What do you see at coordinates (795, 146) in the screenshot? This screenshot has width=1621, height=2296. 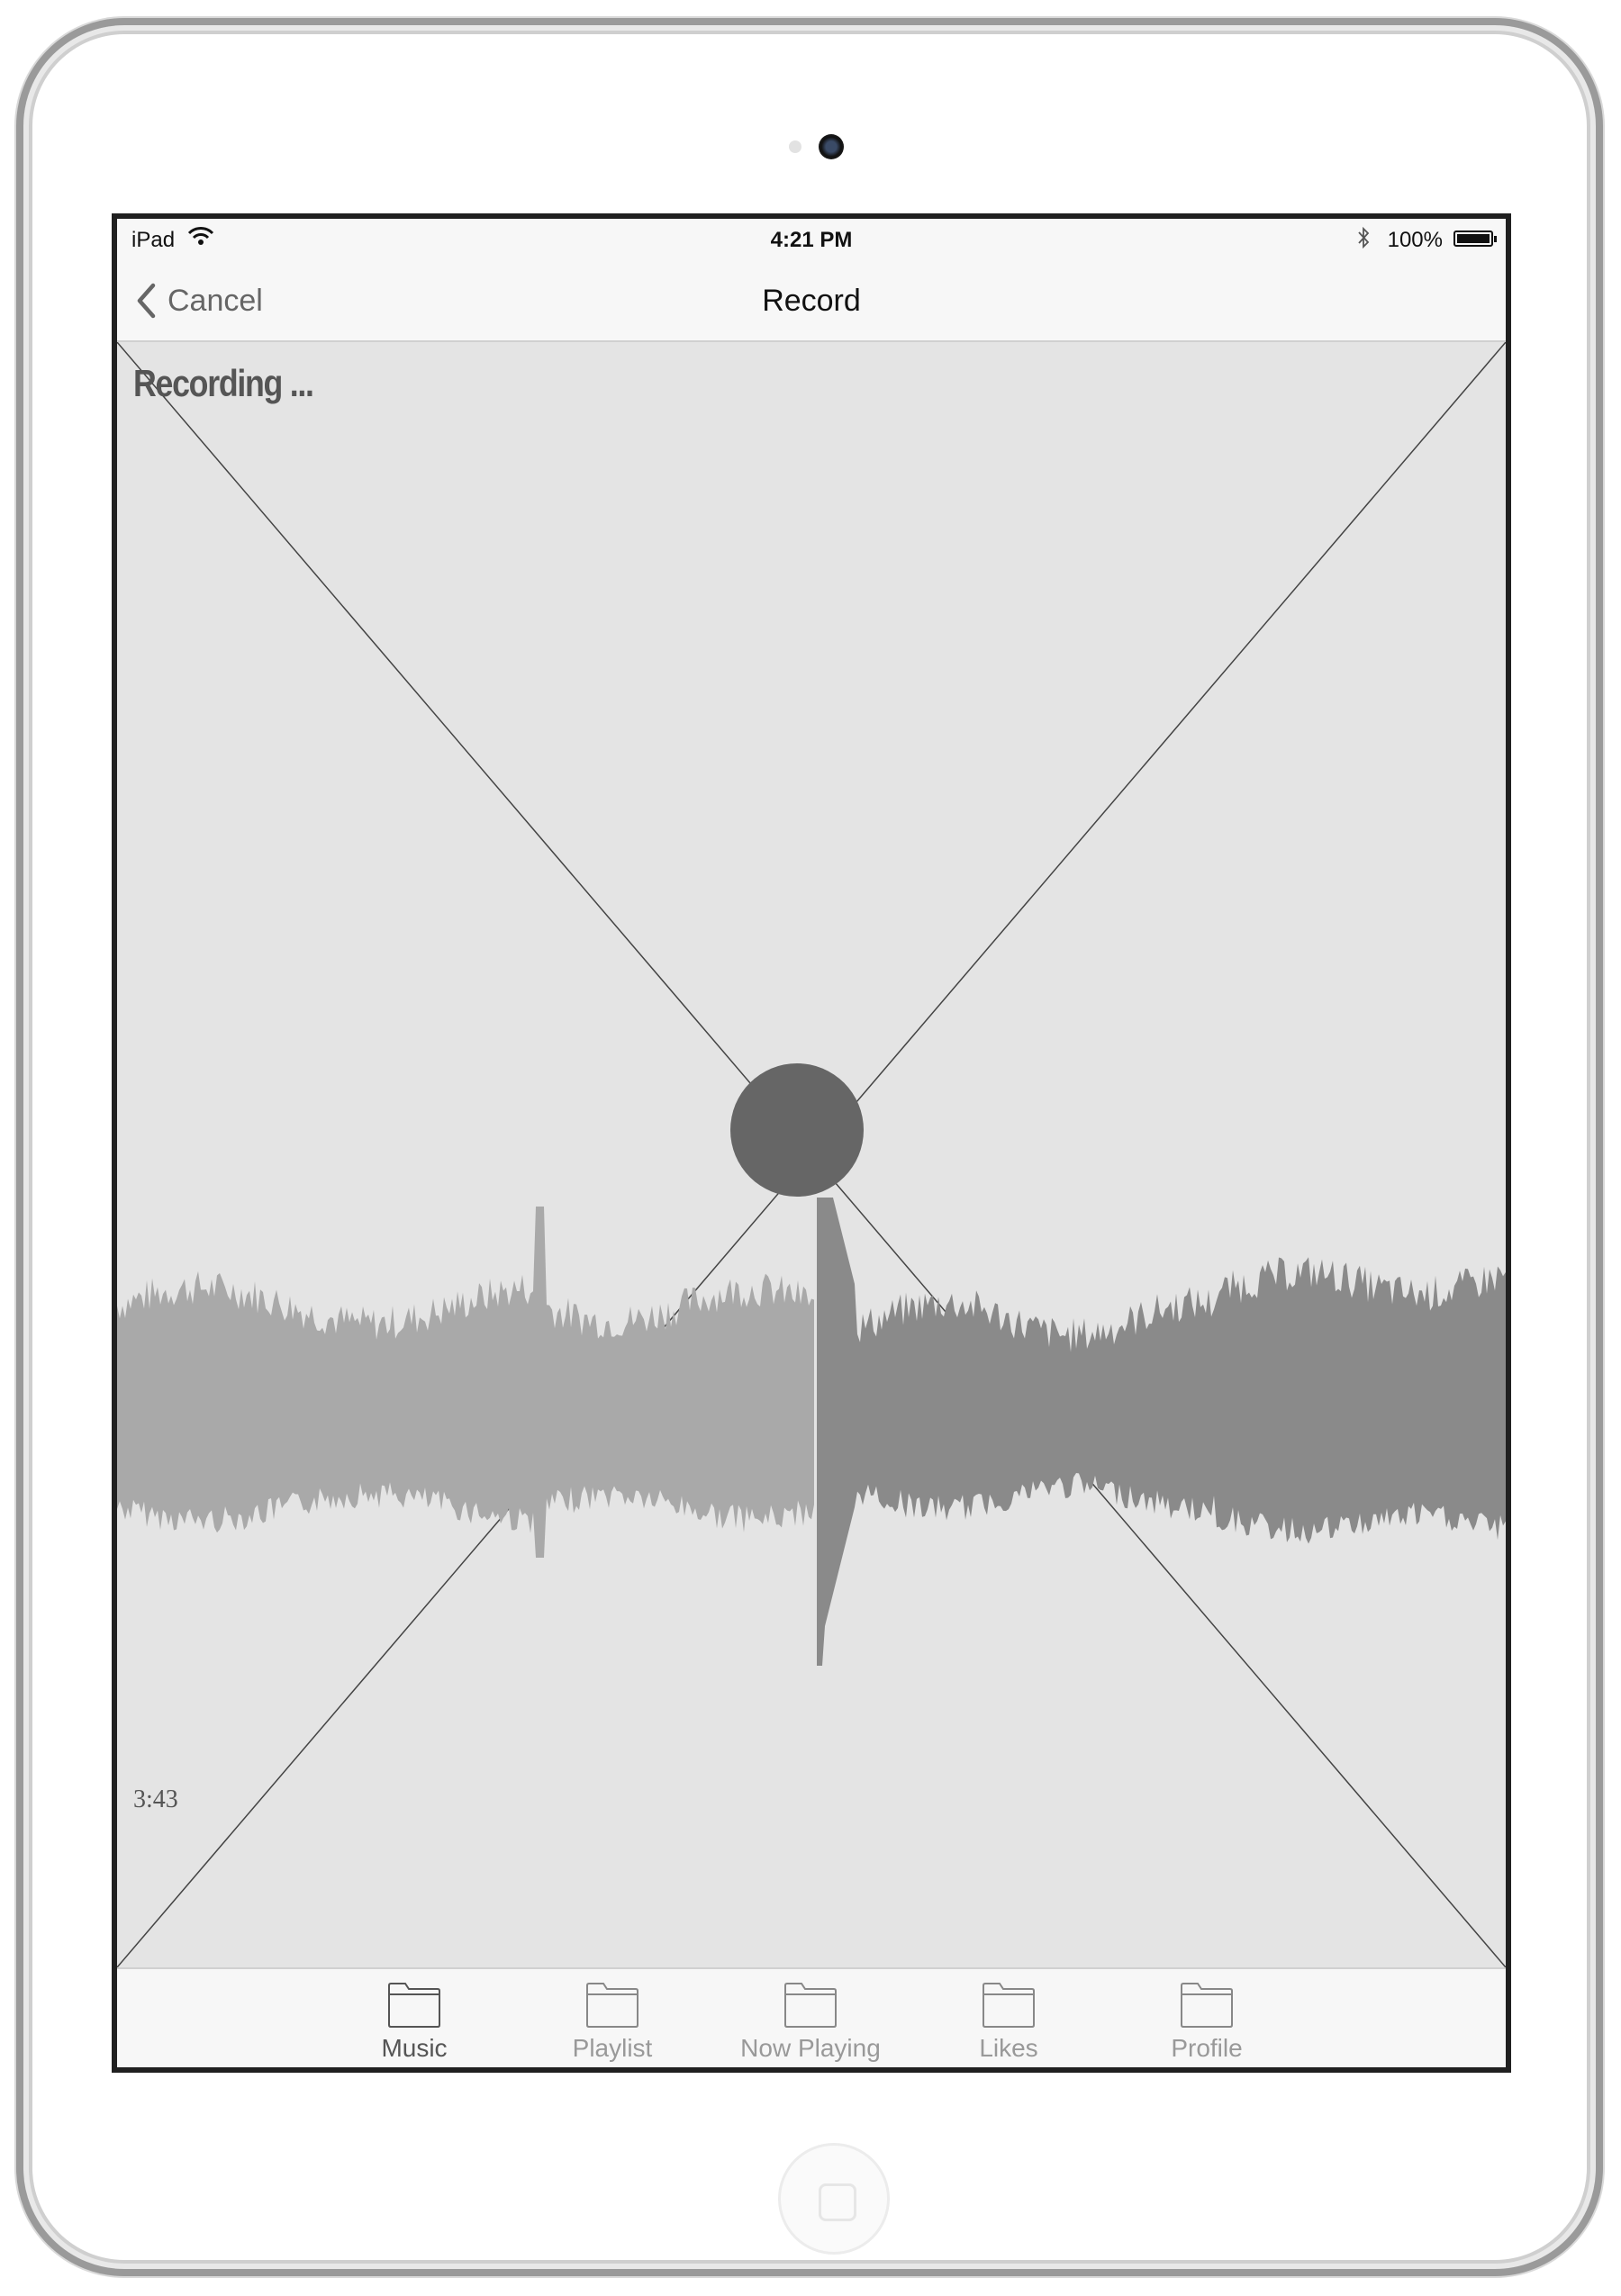 I see `light-sensor` at bounding box center [795, 146].